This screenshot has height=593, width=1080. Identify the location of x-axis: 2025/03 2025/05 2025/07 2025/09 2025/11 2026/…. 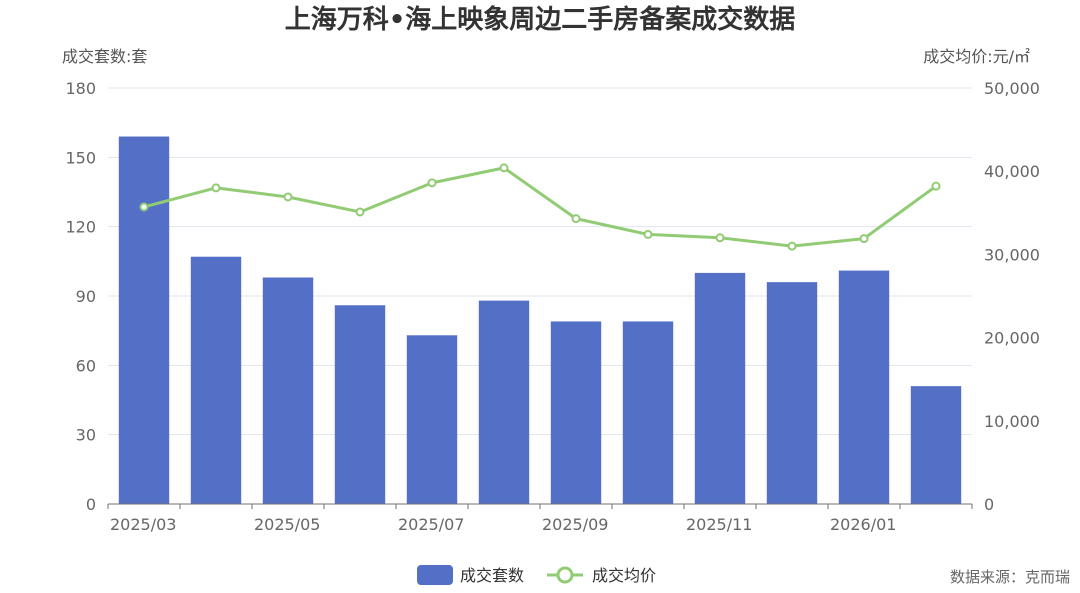
(540, 518).